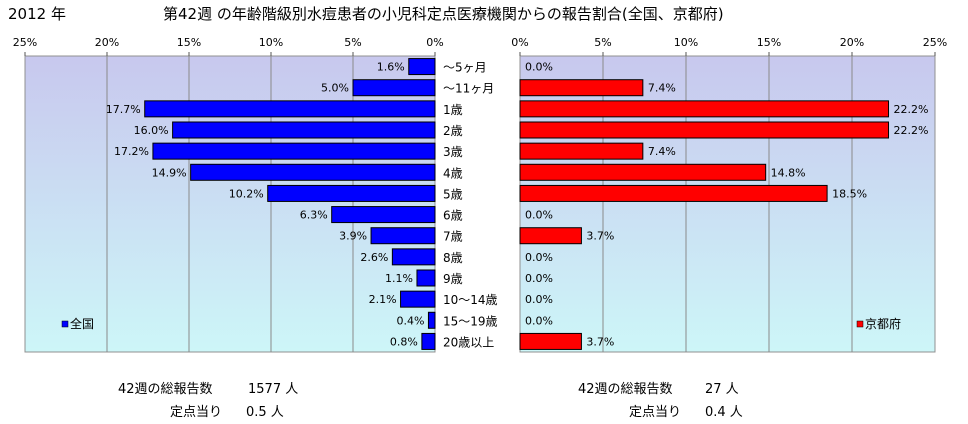  I want to click on national-tick-label: 15%, so click(189, 42).